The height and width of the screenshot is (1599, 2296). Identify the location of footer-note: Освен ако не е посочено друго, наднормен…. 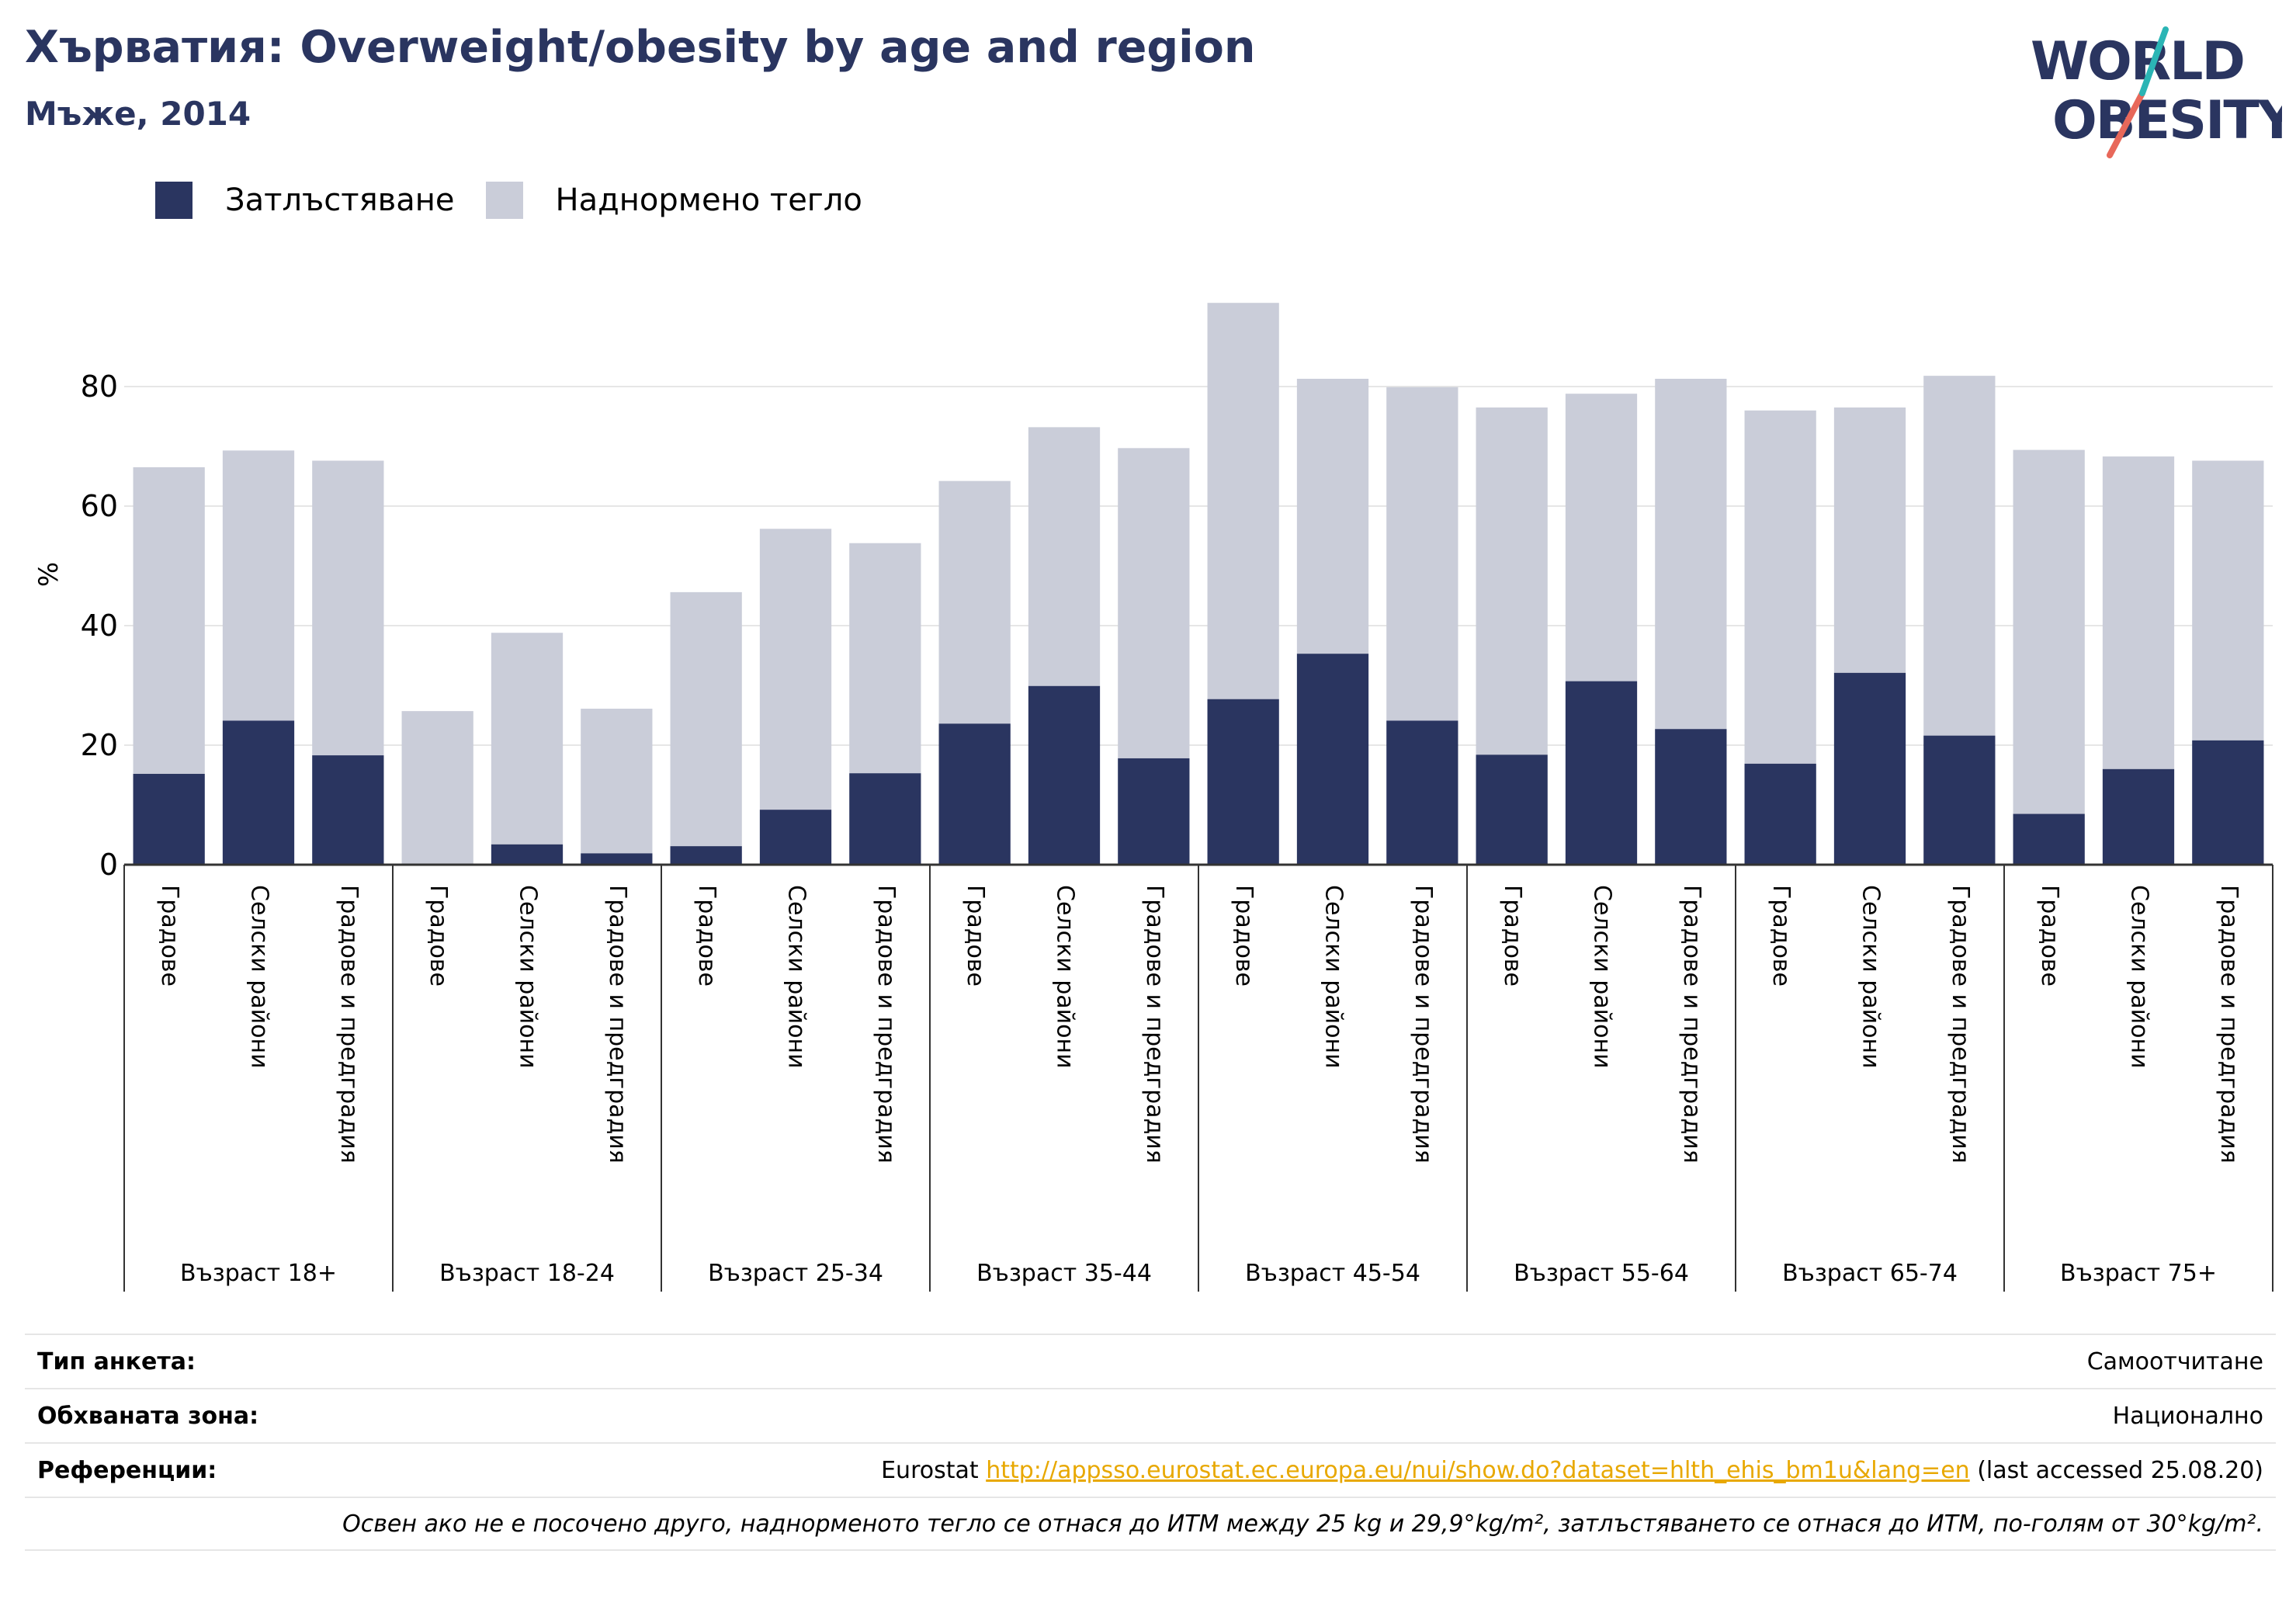
(1302, 1524).